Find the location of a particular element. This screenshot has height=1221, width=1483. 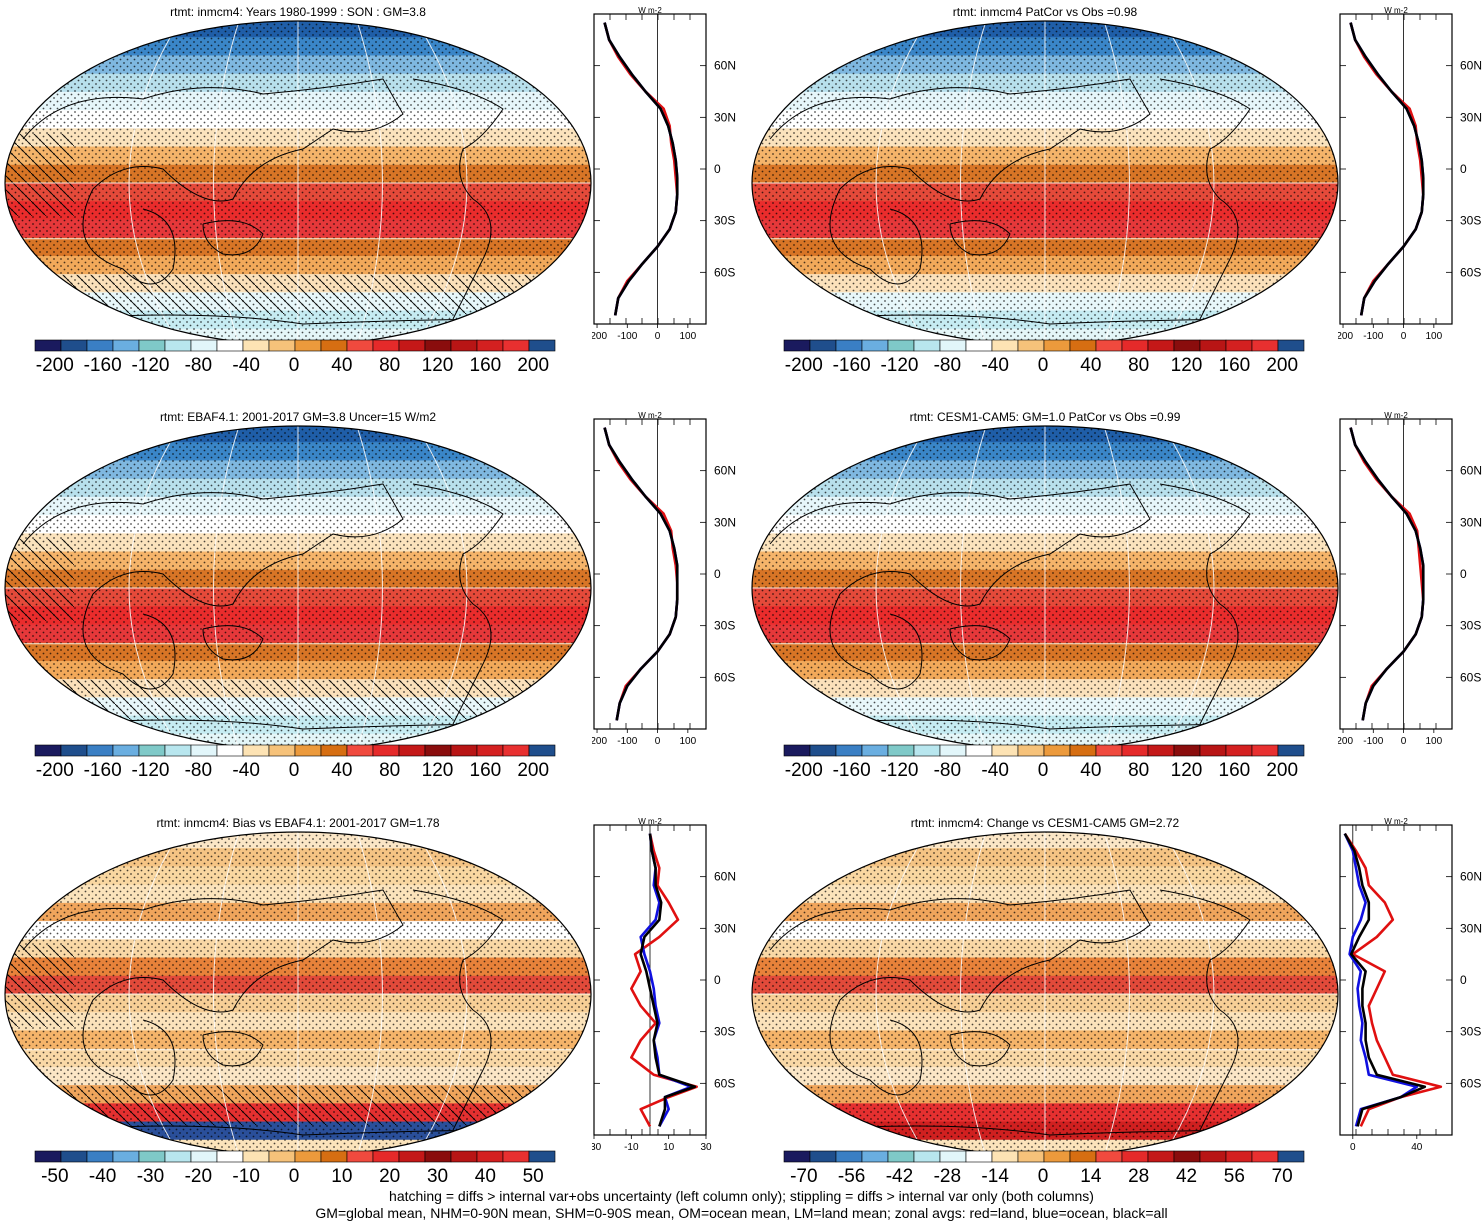

zonal-mean-plot: W m-2 60N 30N 0 30S 60S -30 -10 10 30 is located at coordinates (664, 985).